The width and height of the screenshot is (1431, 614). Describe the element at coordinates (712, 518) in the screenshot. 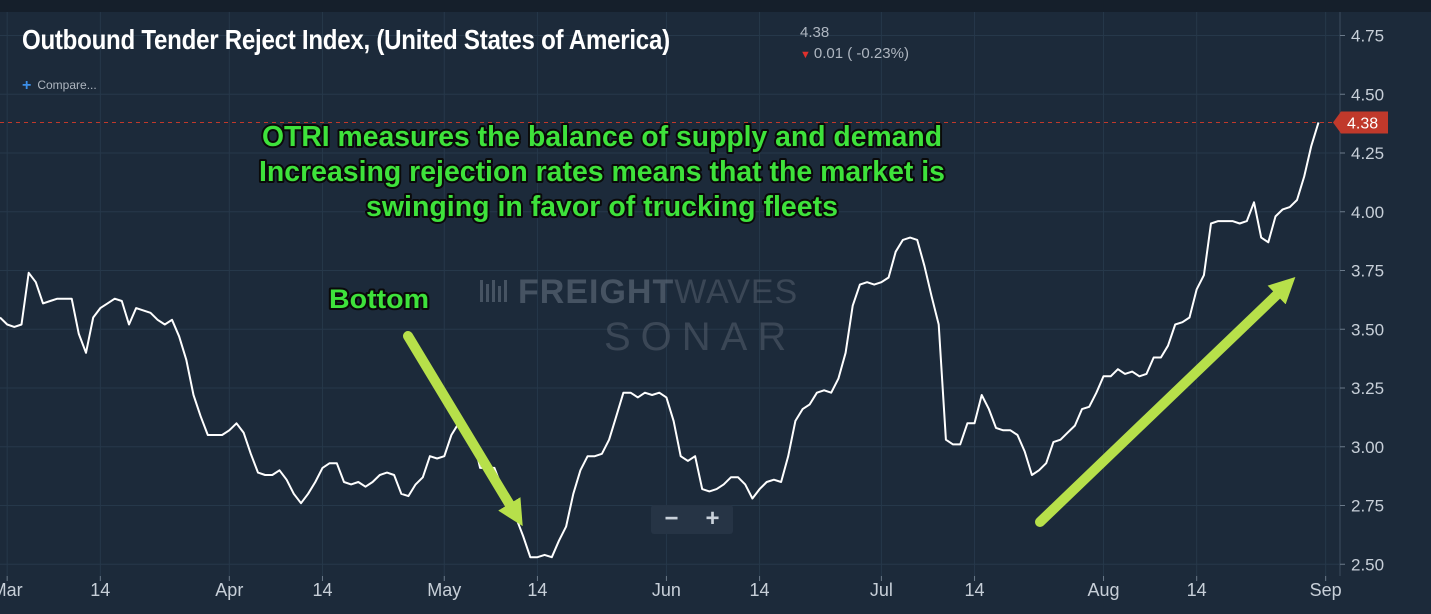

I see `zoom-in-button: +` at that location.